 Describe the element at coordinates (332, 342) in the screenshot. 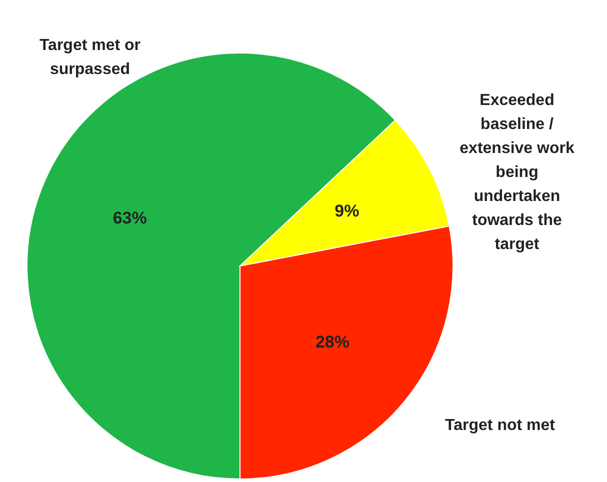

I see `data-label: 28%` at that location.